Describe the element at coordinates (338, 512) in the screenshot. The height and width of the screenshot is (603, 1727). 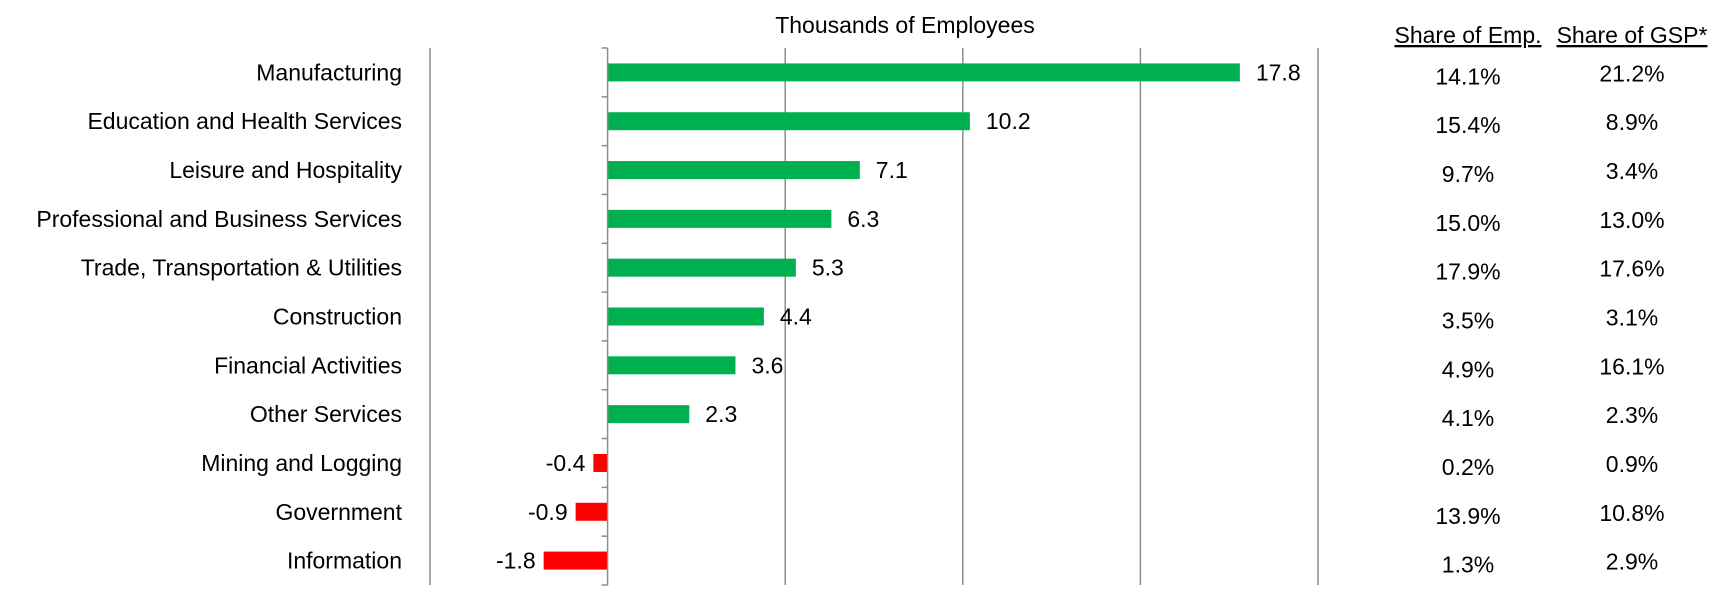
I see `category-label: Government` at that location.